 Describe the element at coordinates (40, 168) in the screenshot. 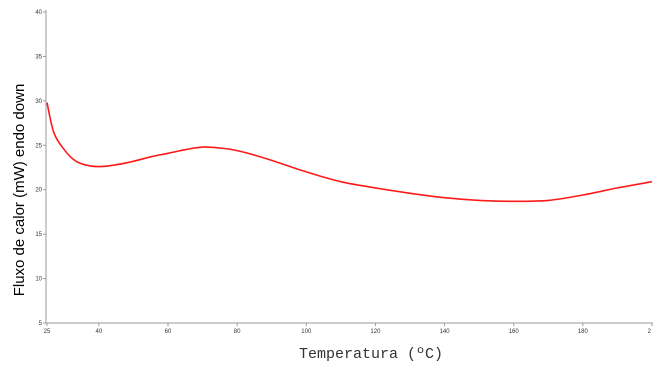

I see `y-axis-ticks: 5 10 15 20 25 30 35 40` at that location.